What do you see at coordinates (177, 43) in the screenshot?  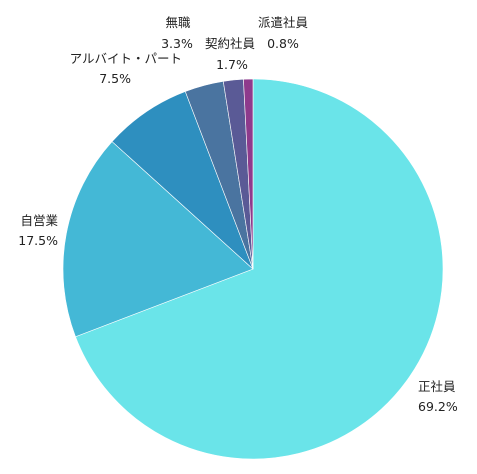 I see `slice-label-mushoku-value: 3.3%` at bounding box center [177, 43].